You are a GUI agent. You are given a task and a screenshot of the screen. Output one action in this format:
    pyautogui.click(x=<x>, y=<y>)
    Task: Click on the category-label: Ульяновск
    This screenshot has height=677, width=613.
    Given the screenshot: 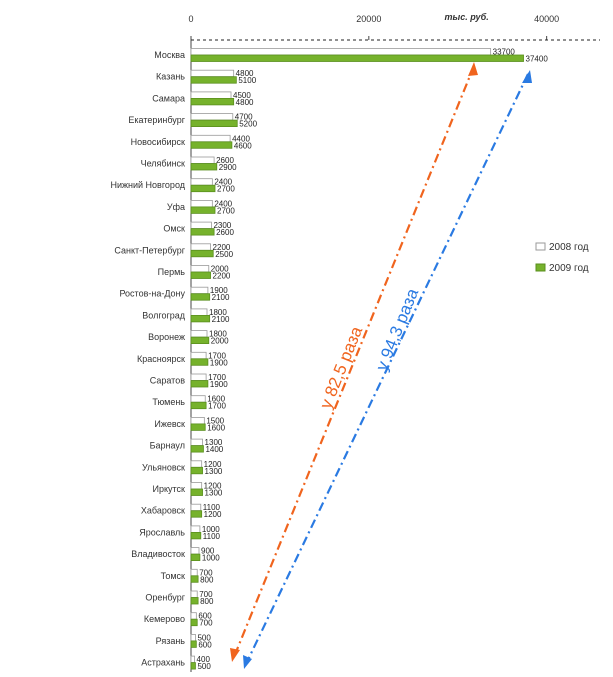 What is the action you would take?
    pyautogui.click(x=163, y=467)
    